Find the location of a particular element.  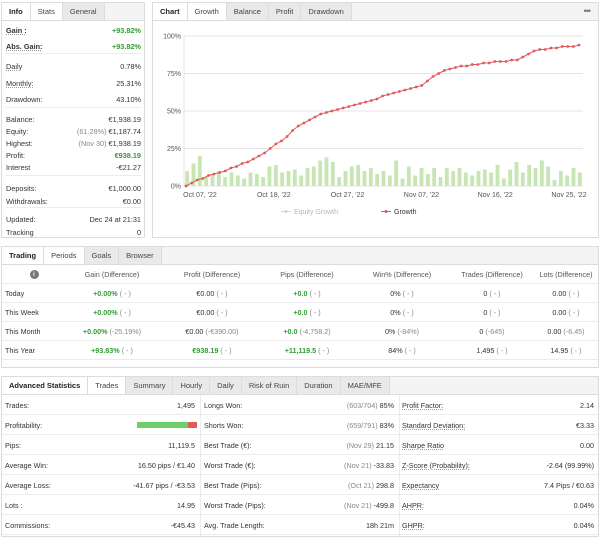

column-divider is located at coordinates (399, 465).